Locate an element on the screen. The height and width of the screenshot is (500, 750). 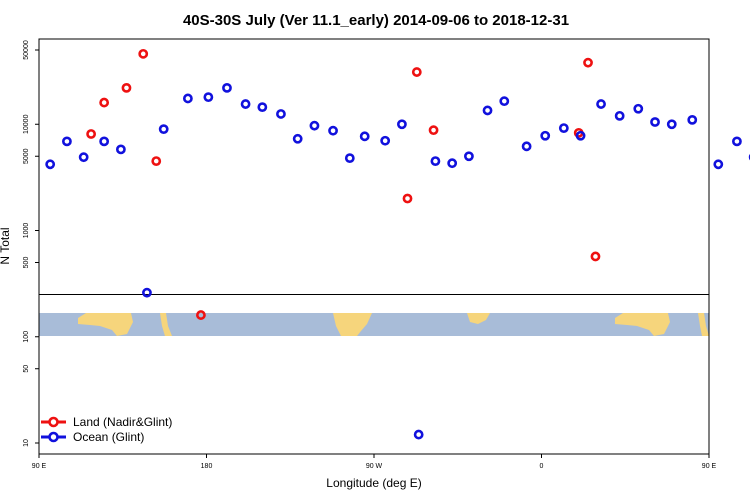
land-newzealand-left is located at coordinates (166, 324).